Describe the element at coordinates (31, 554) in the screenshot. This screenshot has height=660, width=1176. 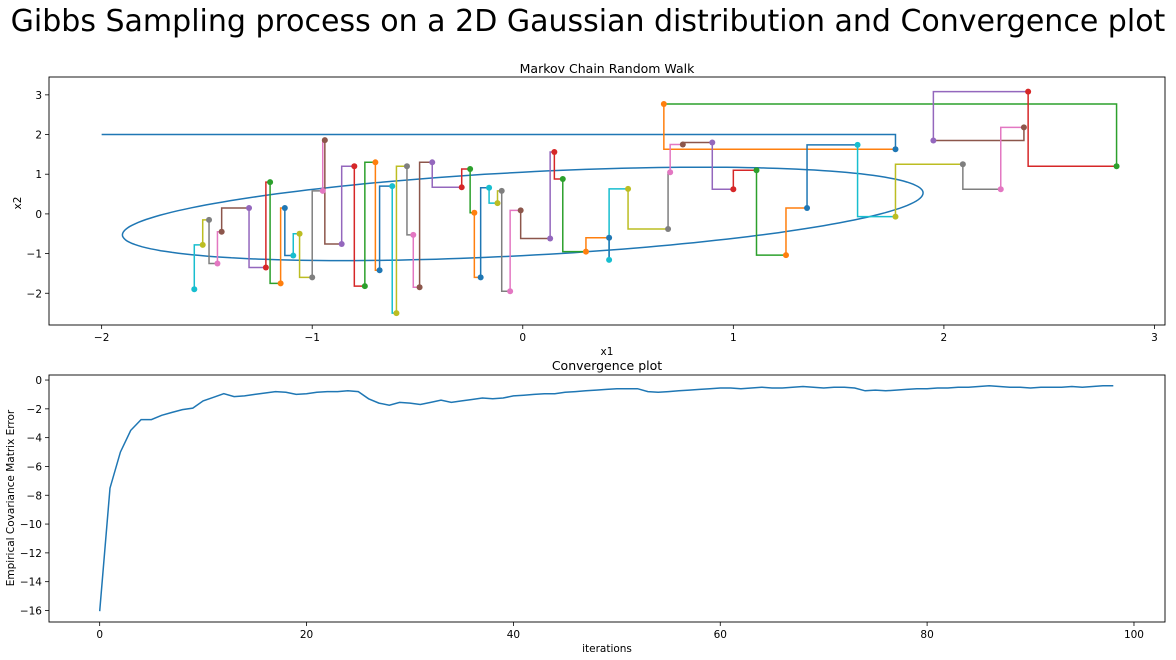
I see `convergence-ytick-label: −12` at that location.